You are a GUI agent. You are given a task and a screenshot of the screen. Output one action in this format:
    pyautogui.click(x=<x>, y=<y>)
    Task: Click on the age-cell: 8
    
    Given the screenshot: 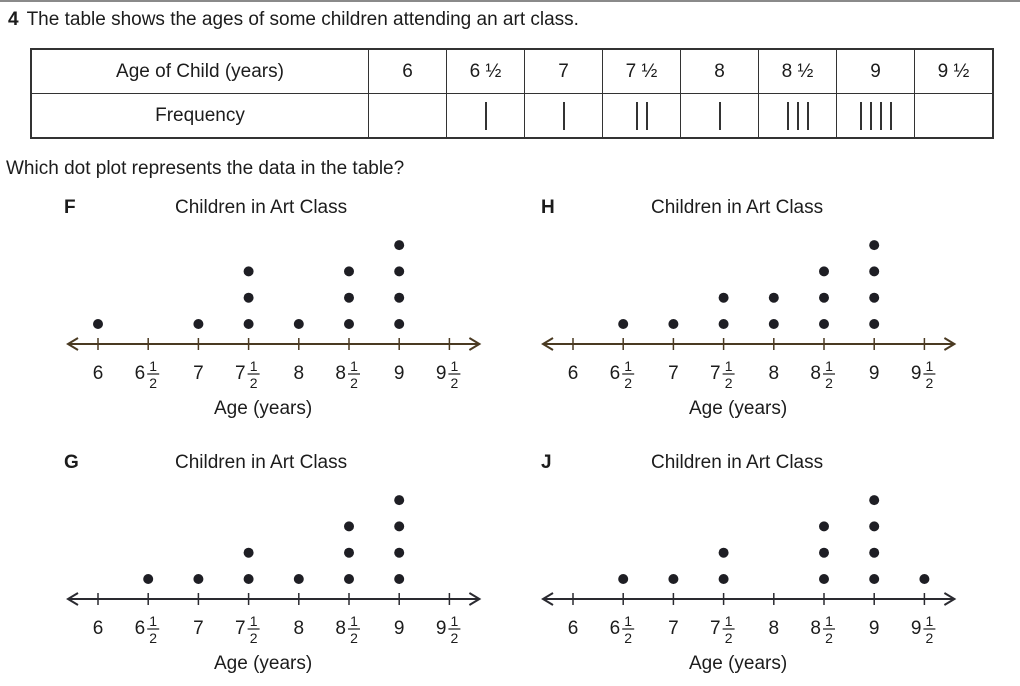 What is the action you would take?
    pyautogui.click(x=719, y=71)
    